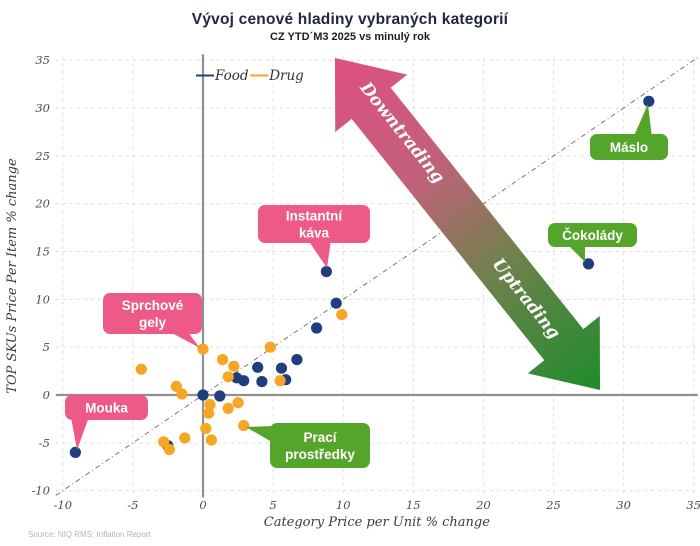 The width and height of the screenshot is (700, 546). I want to click on x-tick-label: 35, so click(693, 505).